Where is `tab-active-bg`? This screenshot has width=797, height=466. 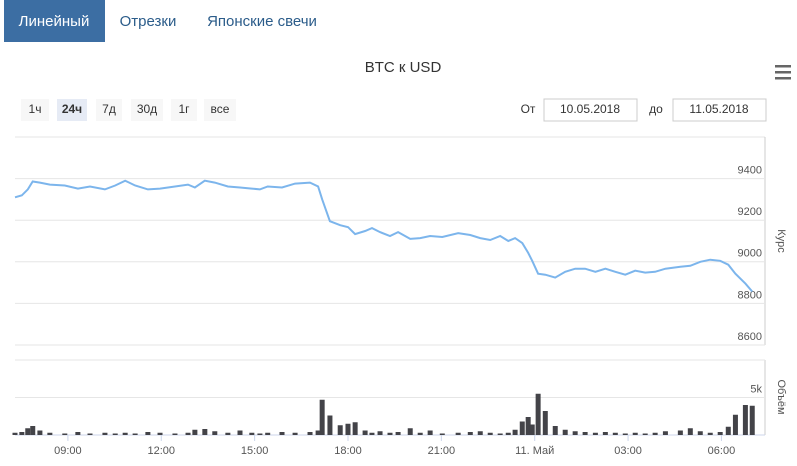 tab-active-bg is located at coordinates (54, 21).